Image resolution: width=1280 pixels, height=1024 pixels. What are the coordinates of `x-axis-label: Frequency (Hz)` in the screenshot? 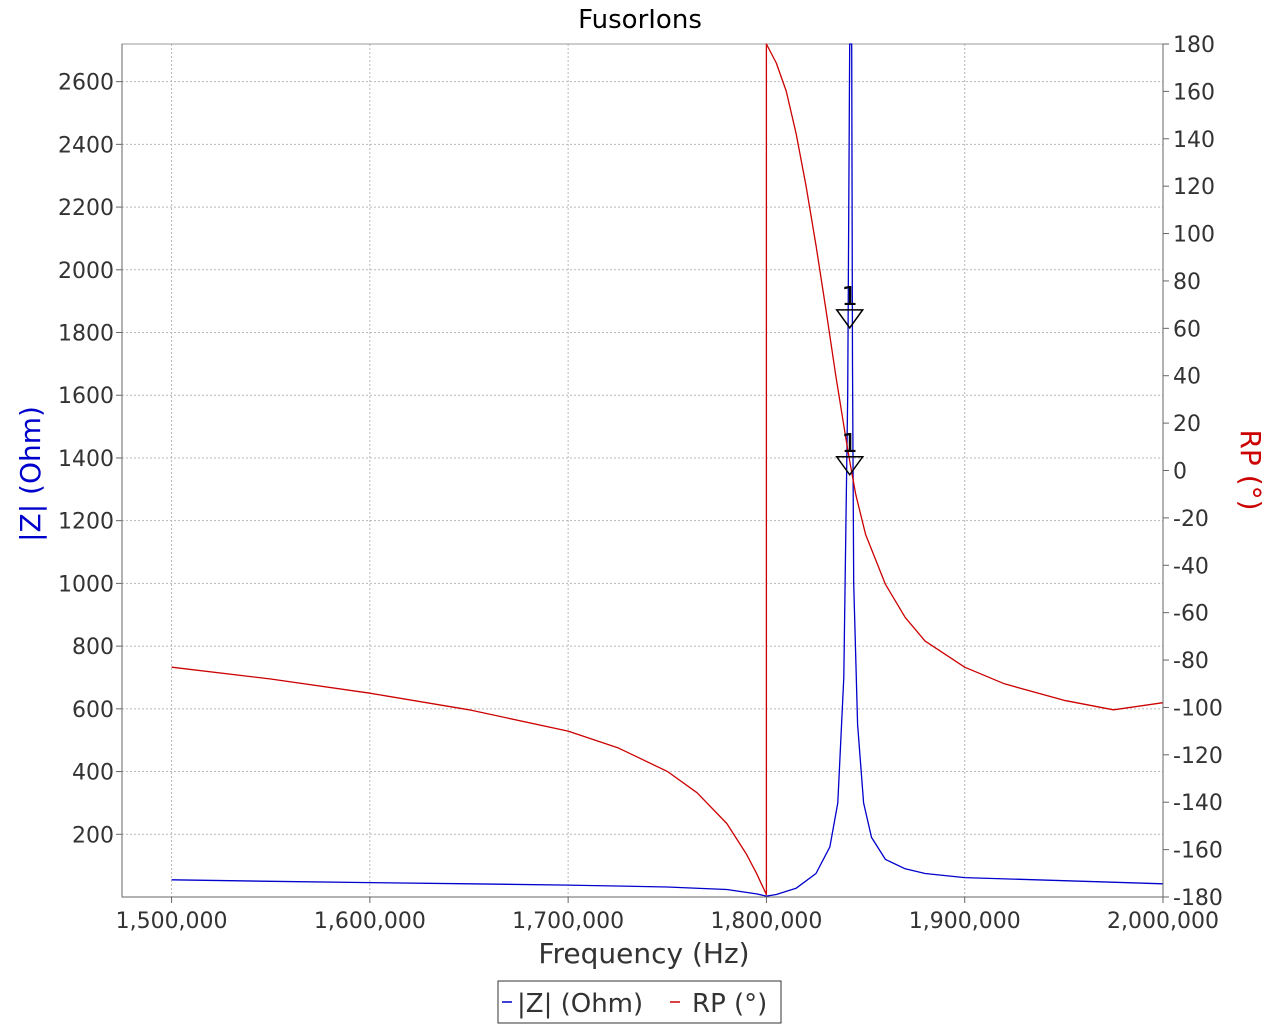 It's located at (643, 953).